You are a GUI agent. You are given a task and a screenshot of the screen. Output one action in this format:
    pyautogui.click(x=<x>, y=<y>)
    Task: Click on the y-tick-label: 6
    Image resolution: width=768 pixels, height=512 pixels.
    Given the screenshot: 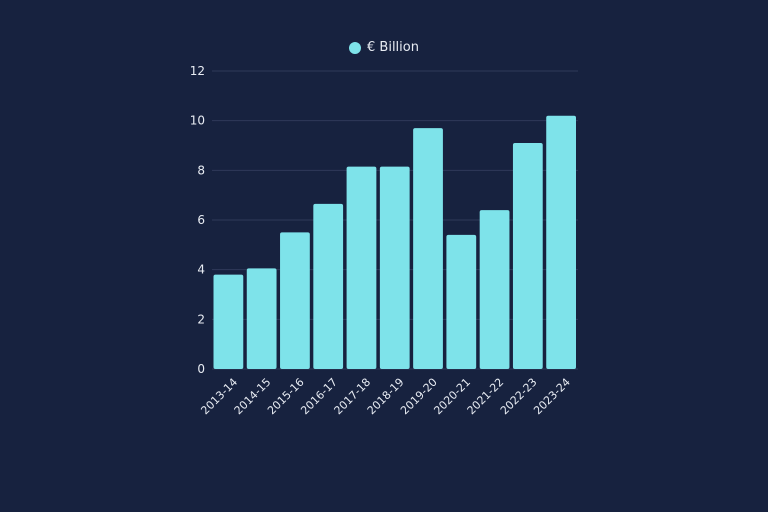 What is the action you would take?
    pyautogui.click(x=201, y=220)
    